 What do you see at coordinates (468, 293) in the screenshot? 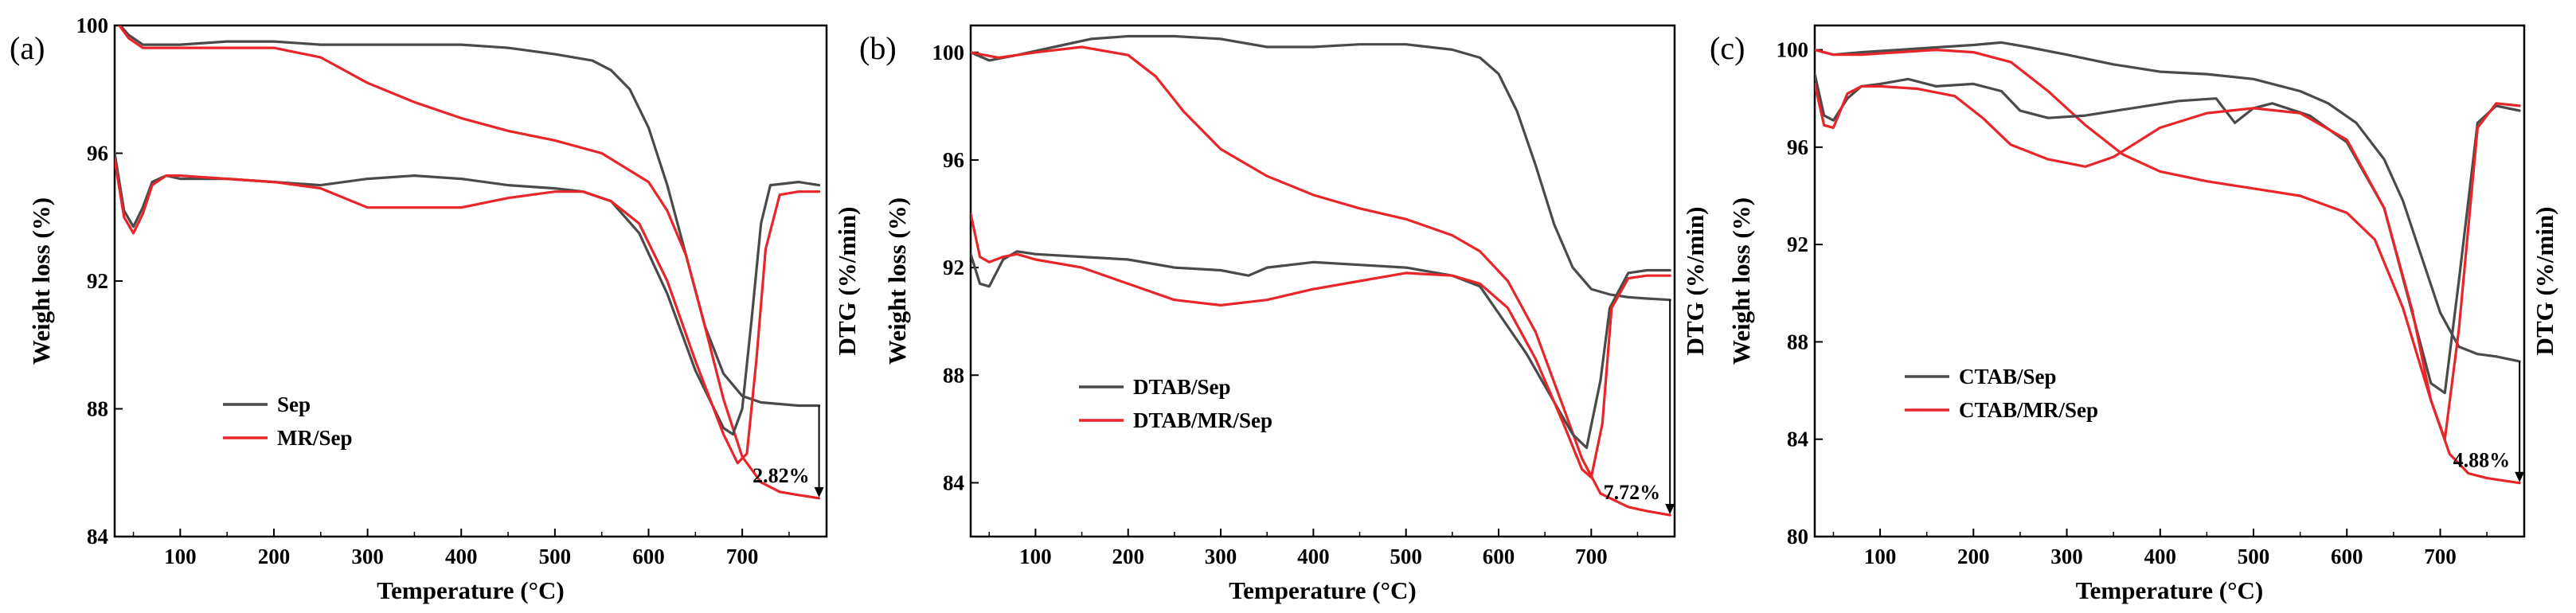
I see `series-line-sep-dtg` at bounding box center [468, 293].